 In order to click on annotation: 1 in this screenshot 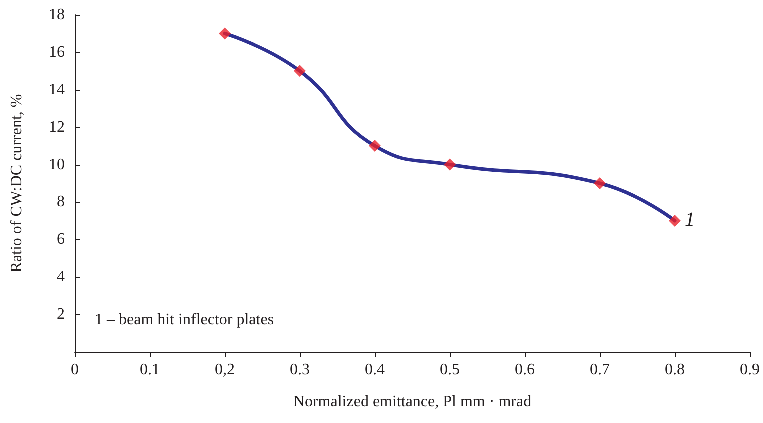, I will do `click(690, 219)`.